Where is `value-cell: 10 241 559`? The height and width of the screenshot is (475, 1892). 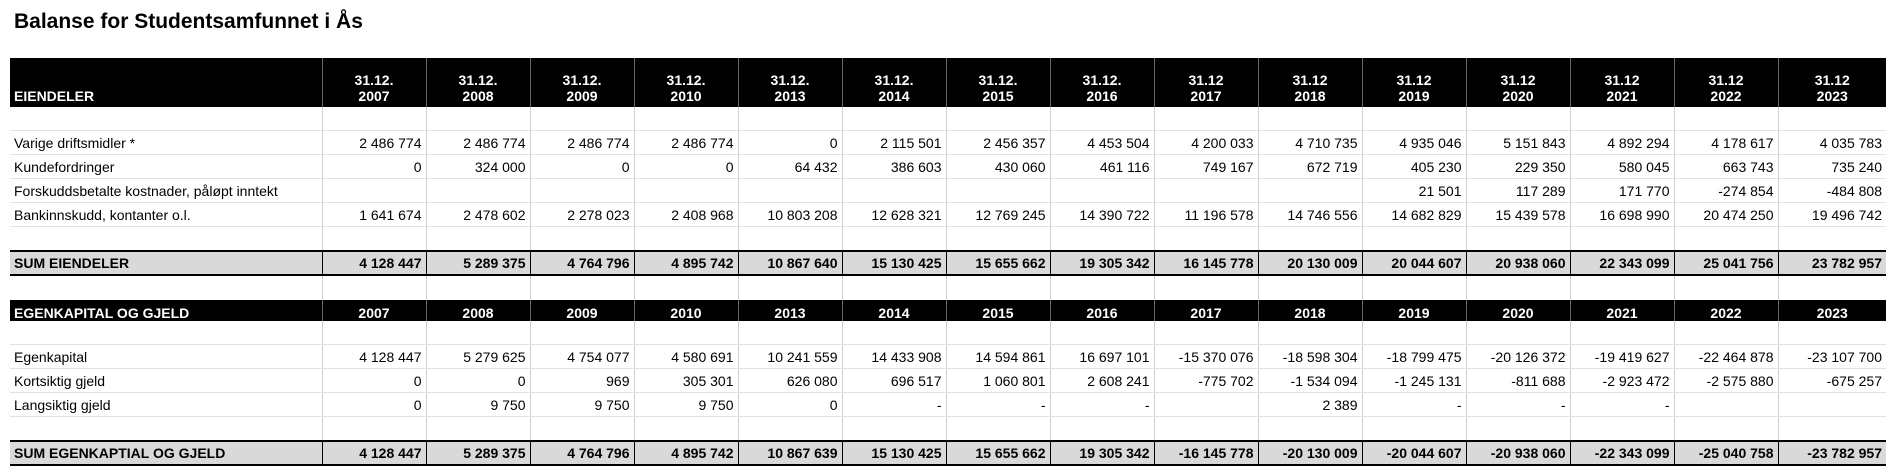 value-cell: 10 241 559 is located at coordinates (790, 356).